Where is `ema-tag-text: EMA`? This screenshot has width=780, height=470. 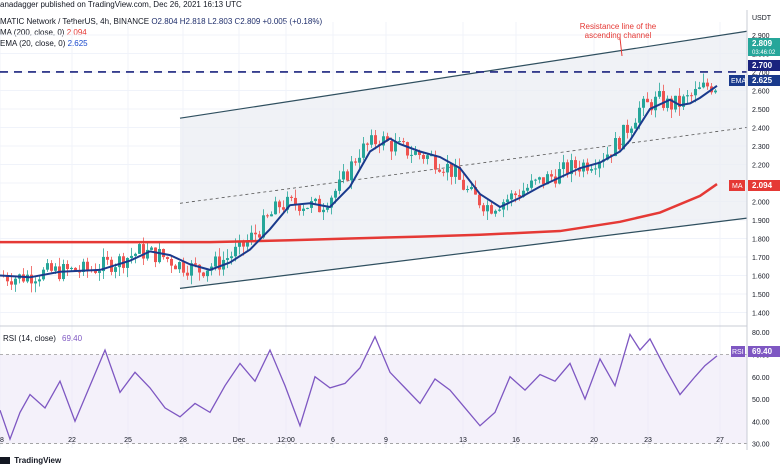
ema-tag-text: EMA is located at coordinates (739, 81).